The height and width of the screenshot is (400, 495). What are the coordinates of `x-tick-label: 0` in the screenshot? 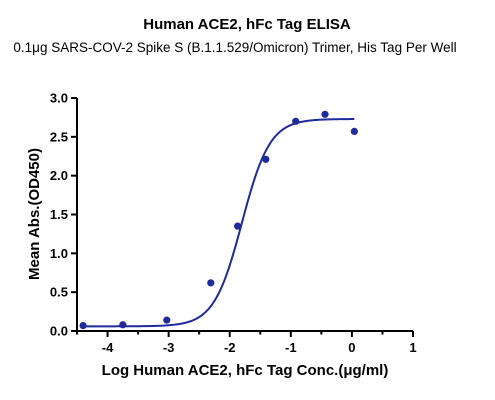 It's located at (351, 347).